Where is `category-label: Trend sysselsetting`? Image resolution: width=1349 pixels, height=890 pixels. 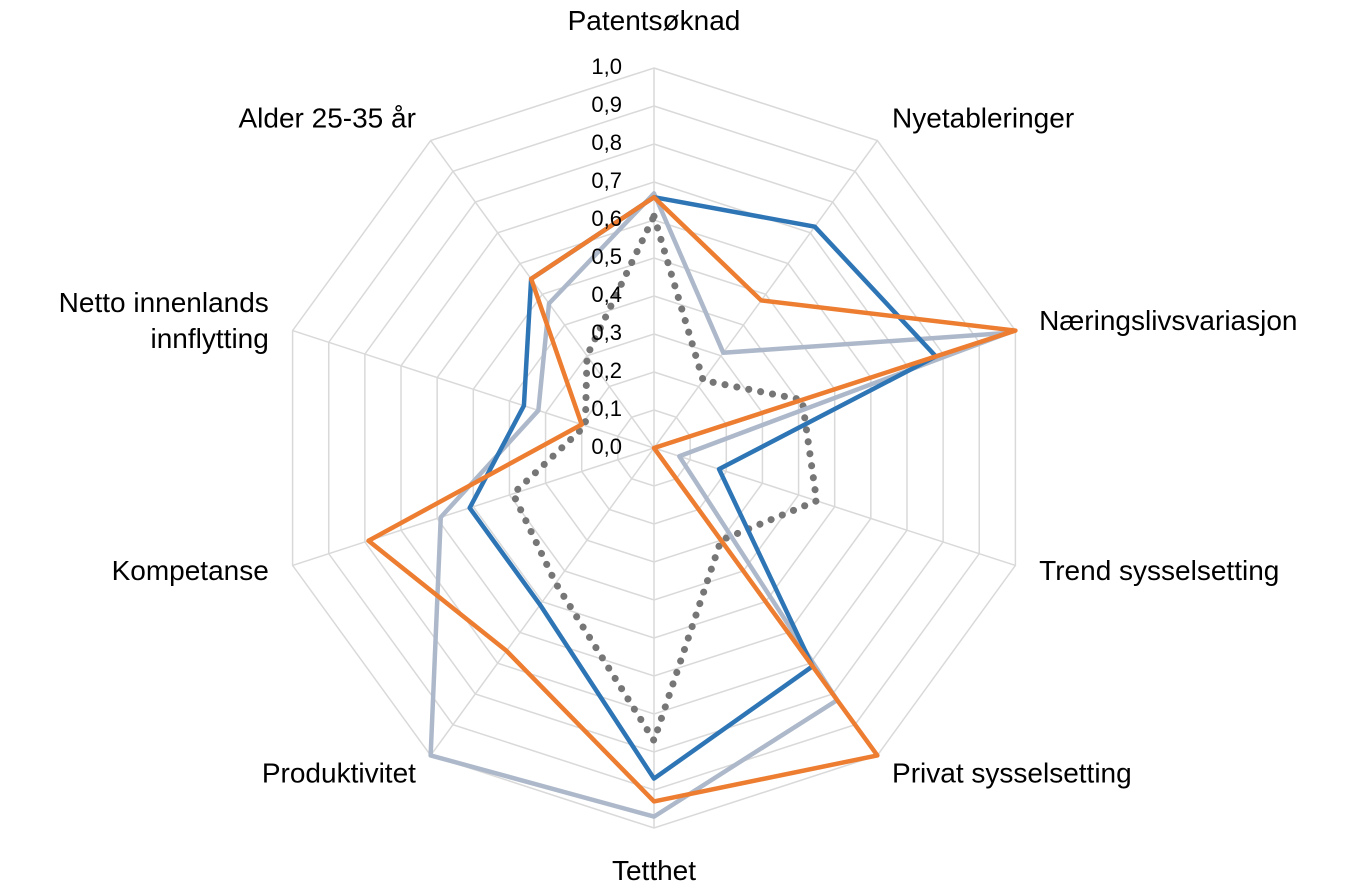
category-label: Trend sysselsetting is located at coordinates (1159, 571).